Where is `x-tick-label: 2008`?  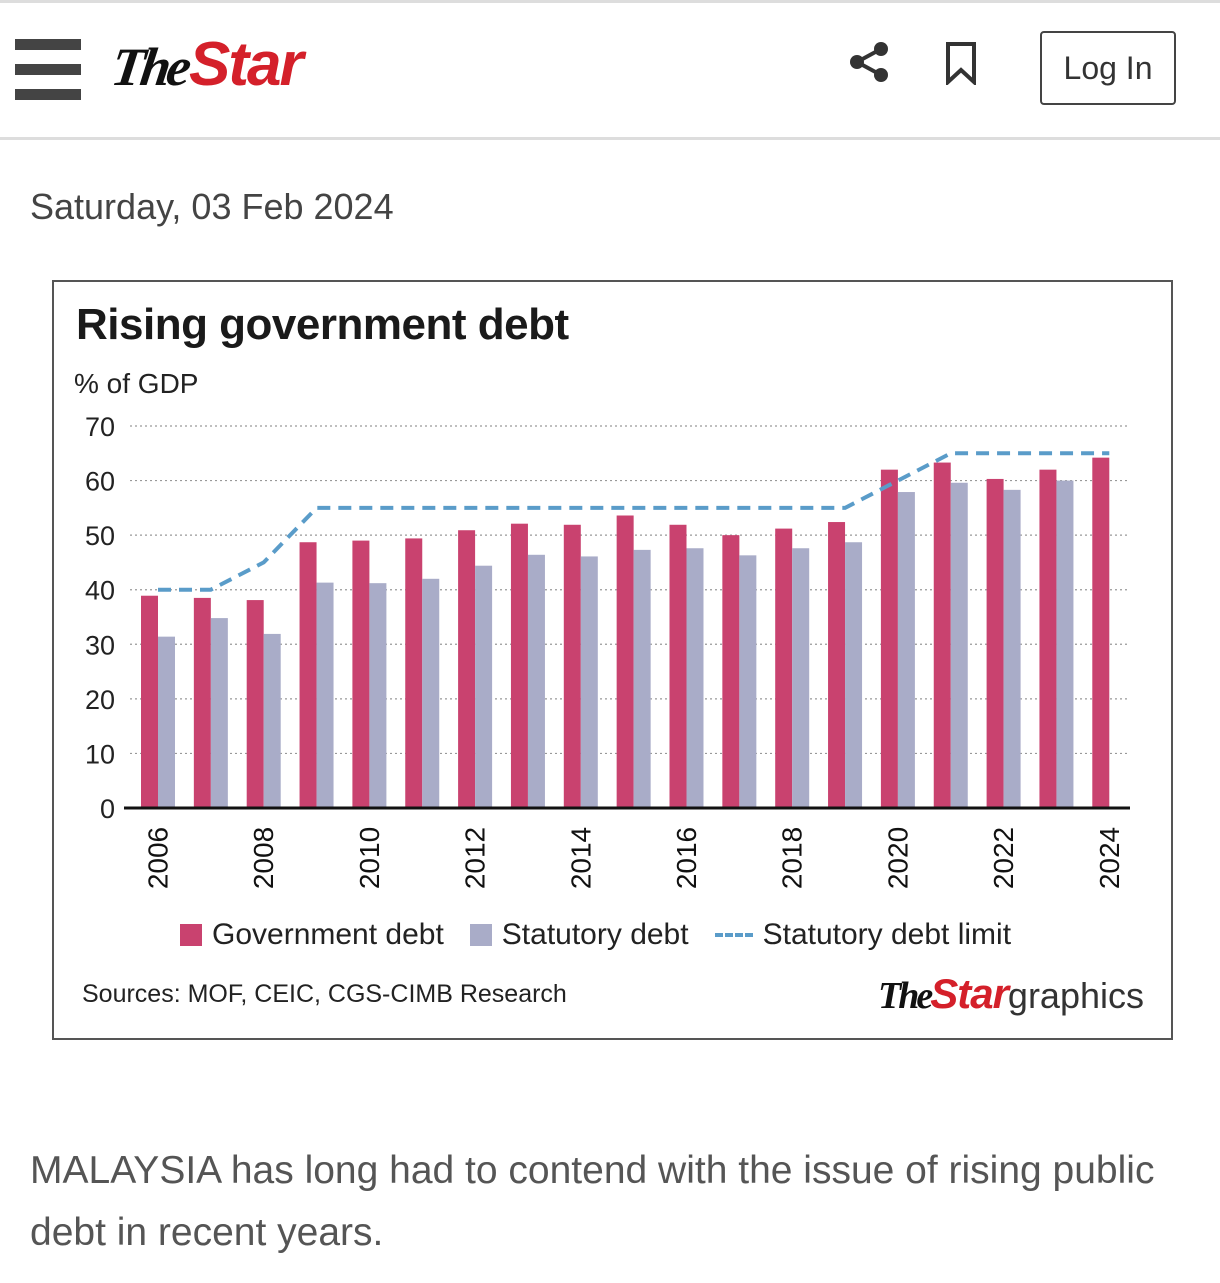 x-tick-label: 2008 is located at coordinates (263, 858).